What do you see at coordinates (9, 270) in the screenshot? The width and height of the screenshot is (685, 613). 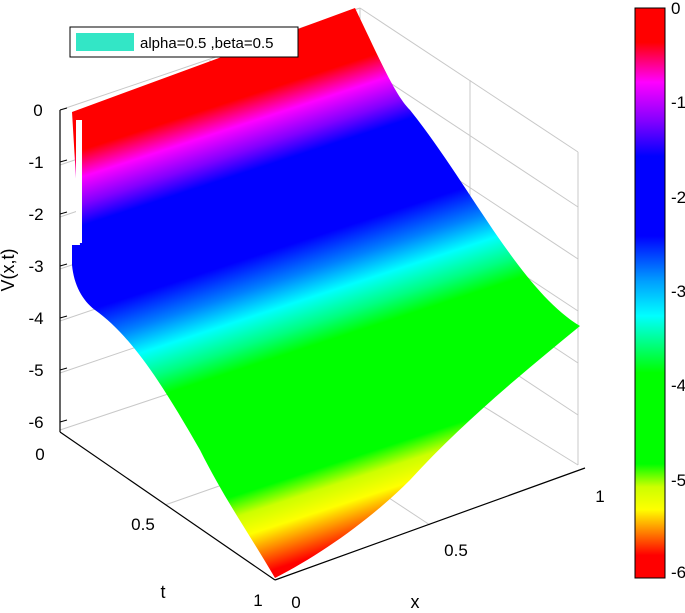 I see `z-axis-label: V(x,t)` at bounding box center [9, 270].